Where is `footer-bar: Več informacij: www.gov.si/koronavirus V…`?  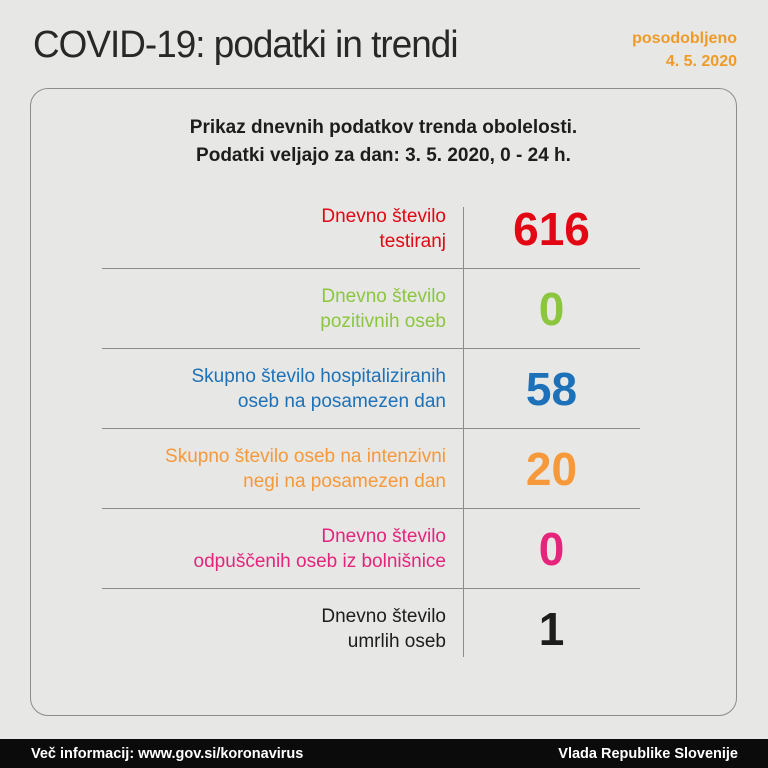 footer-bar: Več informacij: www.gov.si/koronavirus V… is located at coordinates (384, 753).